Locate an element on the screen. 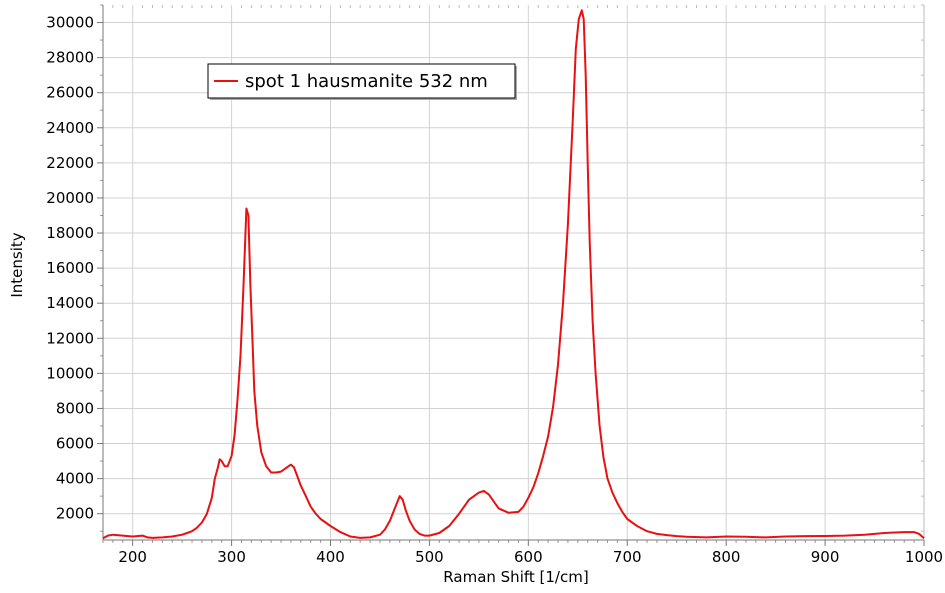 The width and height of the screenshot is (945, 593). y-tick-label: 8000 is located at coordinates (75, 408).